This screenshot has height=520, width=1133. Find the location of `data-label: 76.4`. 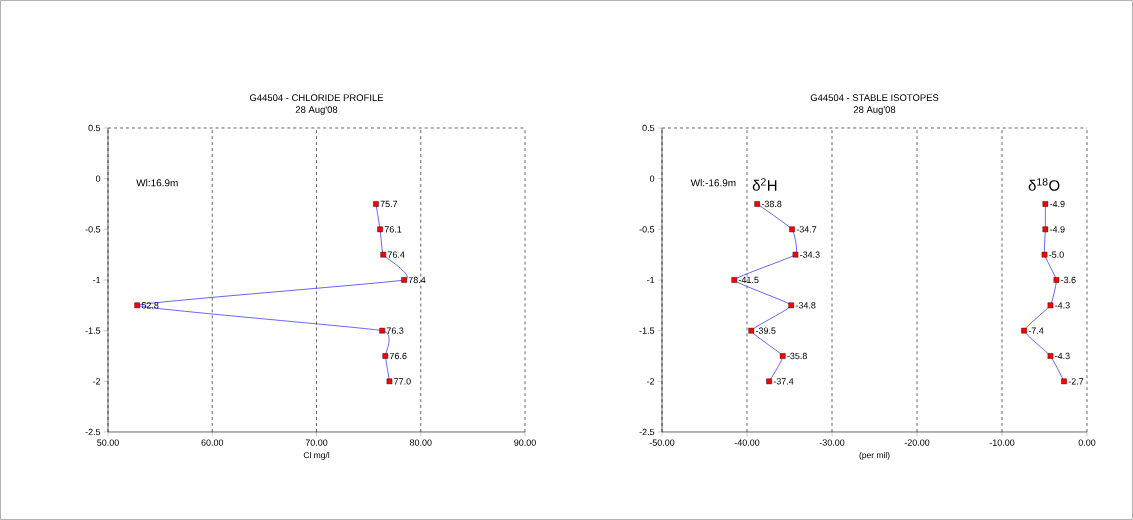

data-label: 76.4 is located at coordinates (396, 254).